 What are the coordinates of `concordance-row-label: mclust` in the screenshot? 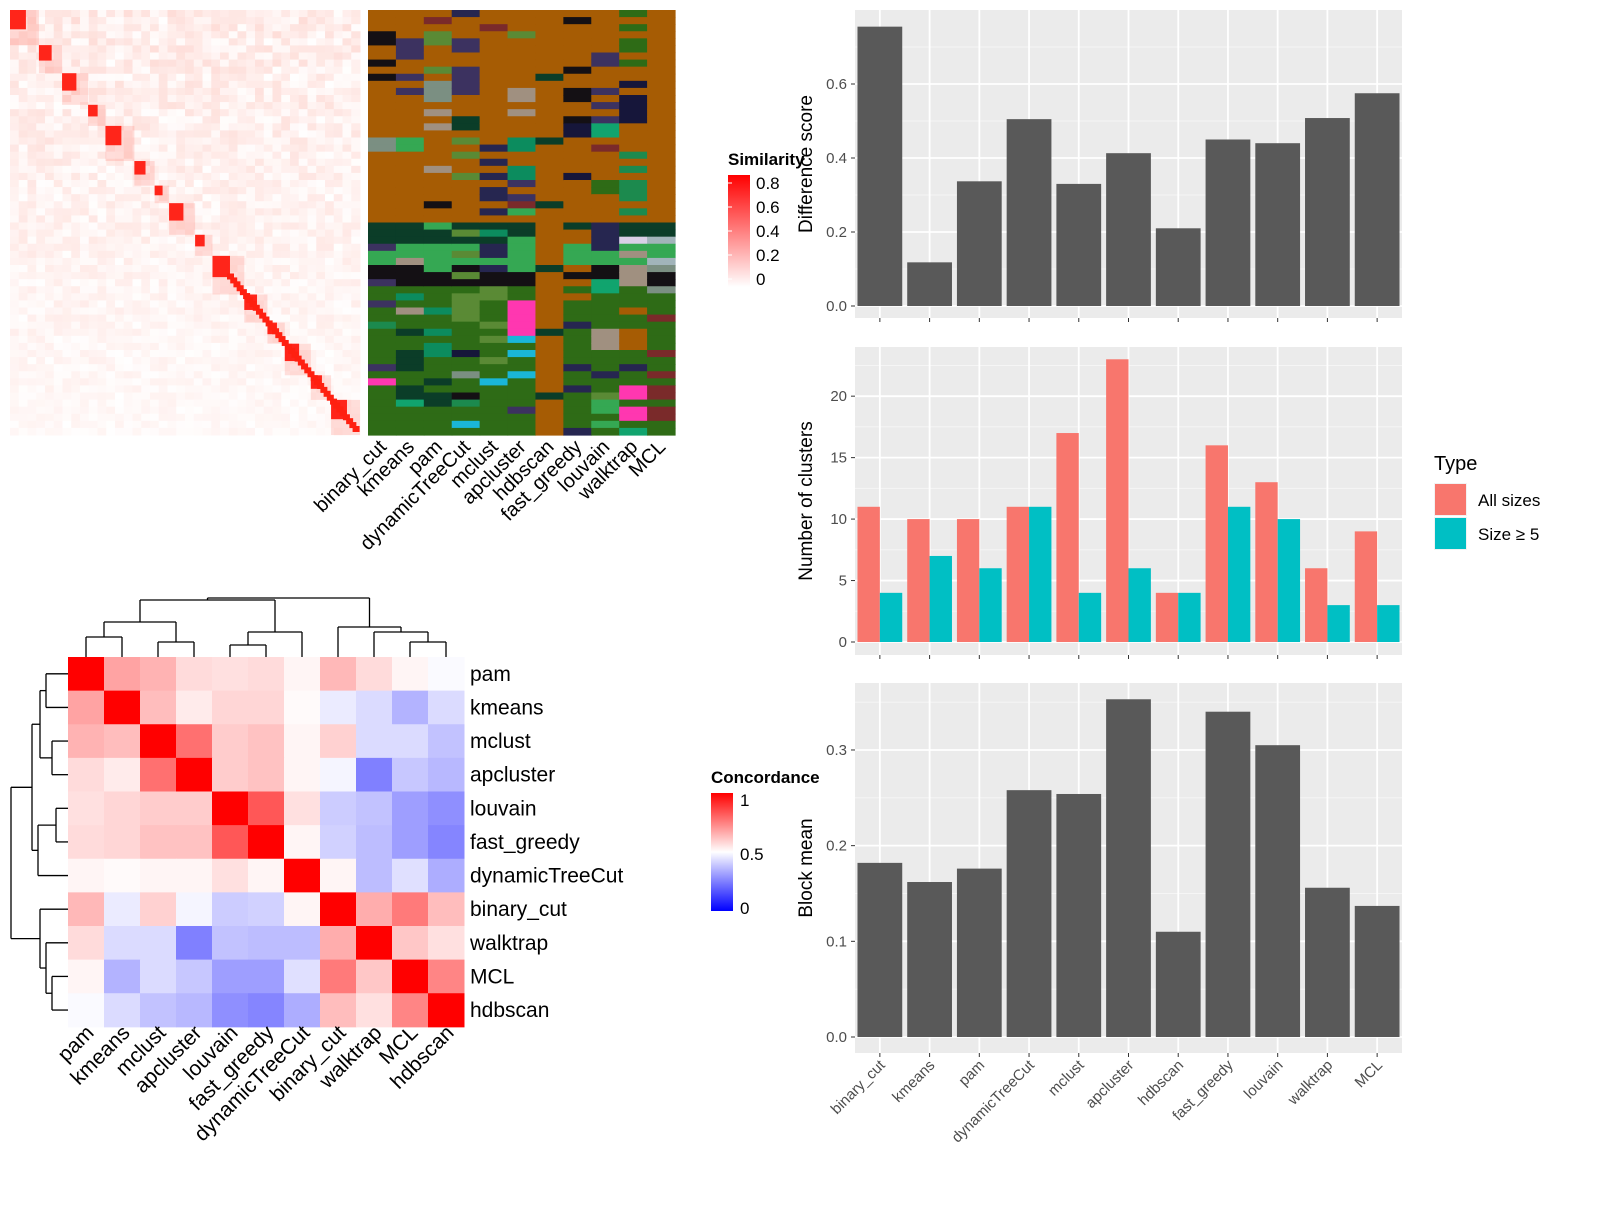 It's located at (500, 741).